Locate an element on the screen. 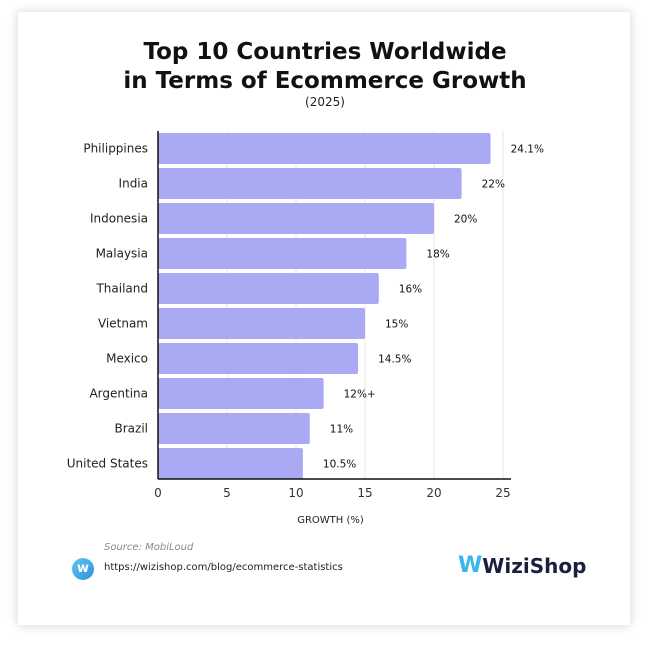 This screenshot has width=650, height=650. data-label: 20% is located at coordinates (465, 220).